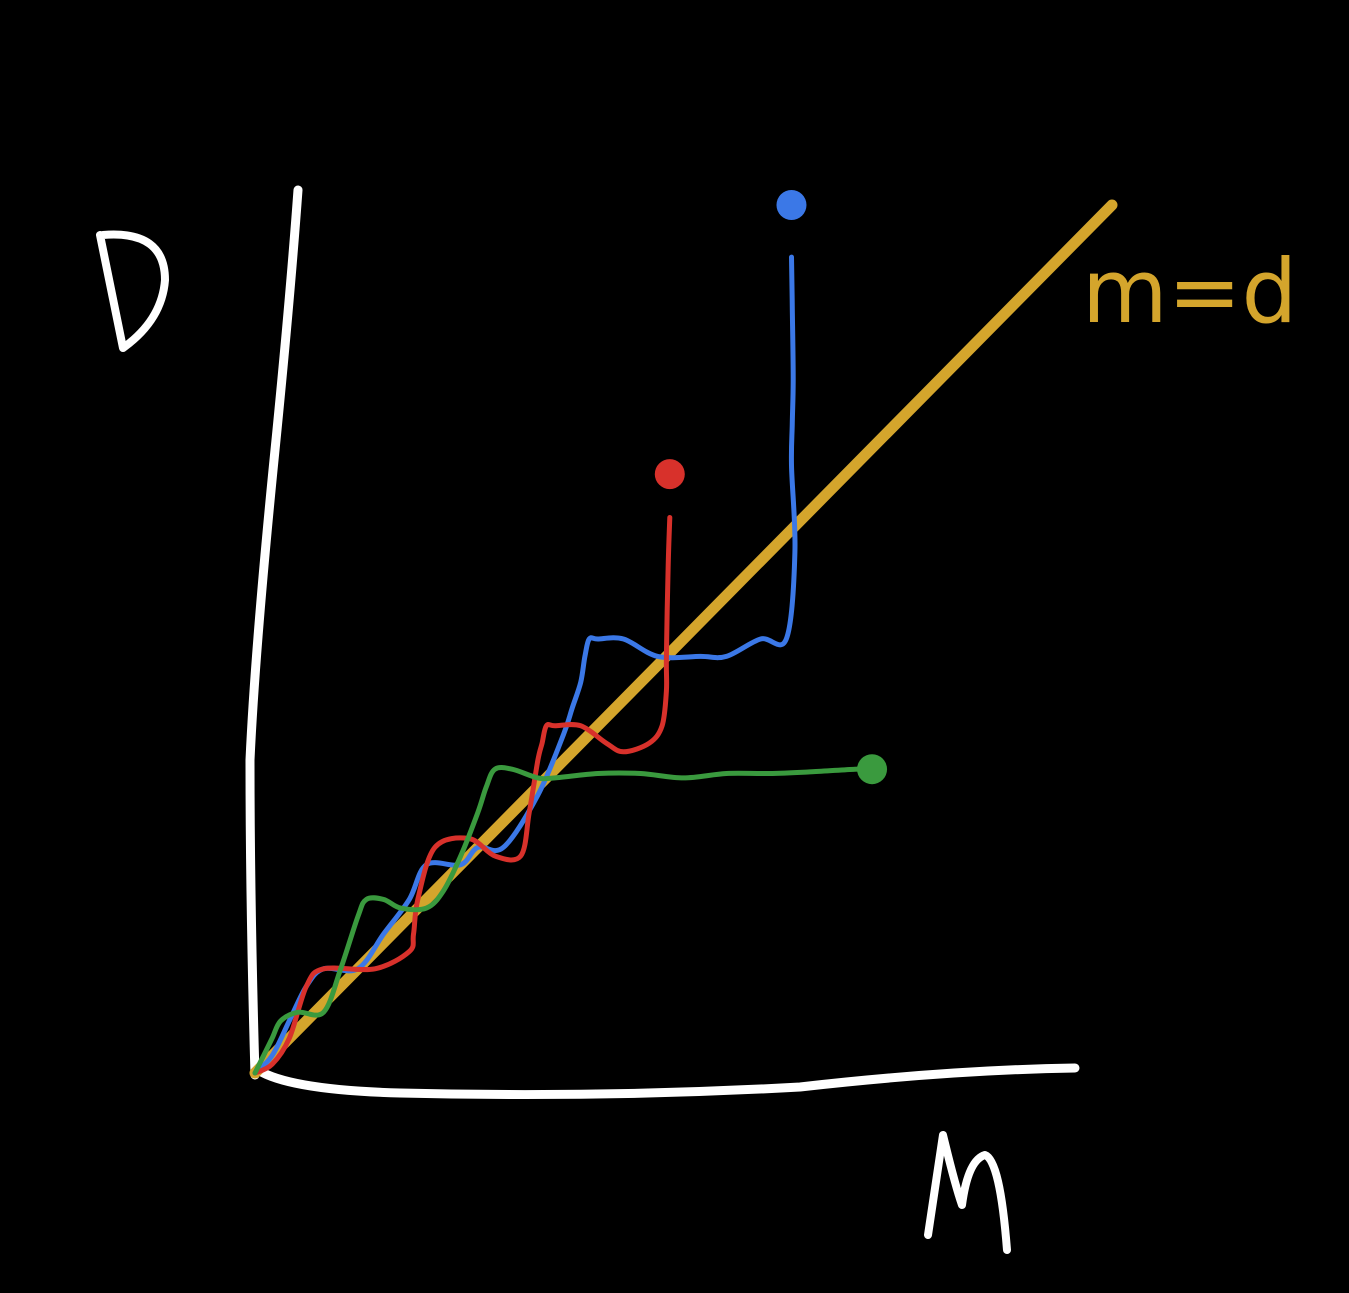 The height and width of the screenshot is (1293, 1349). Describe the element at coordinates (666, 1081) in the screenshot. I see `x-axis` at that location.